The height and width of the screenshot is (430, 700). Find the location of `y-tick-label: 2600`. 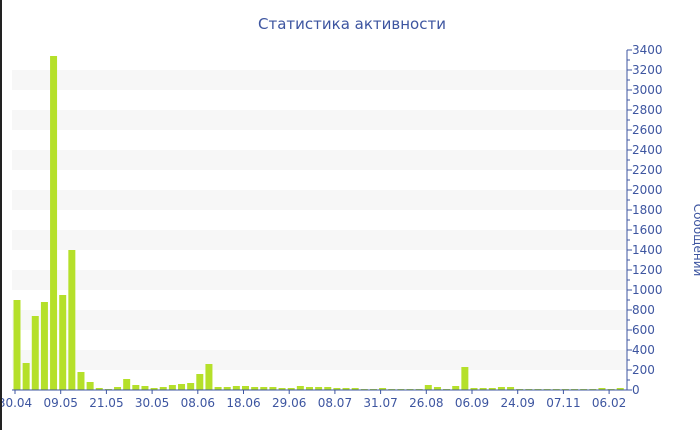

y-tick-label: 2600 is located at coordinates (647, 130).